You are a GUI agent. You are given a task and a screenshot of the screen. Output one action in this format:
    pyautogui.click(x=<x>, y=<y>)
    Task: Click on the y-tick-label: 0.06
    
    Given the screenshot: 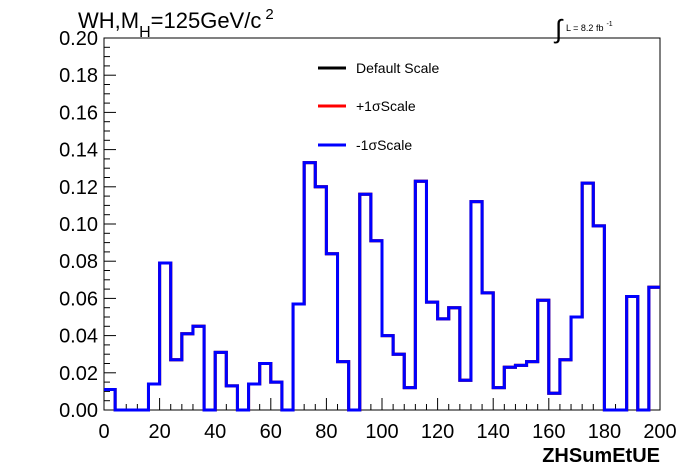 What is the action you would take?
    pyautogui.click(x=78, y=299)
    